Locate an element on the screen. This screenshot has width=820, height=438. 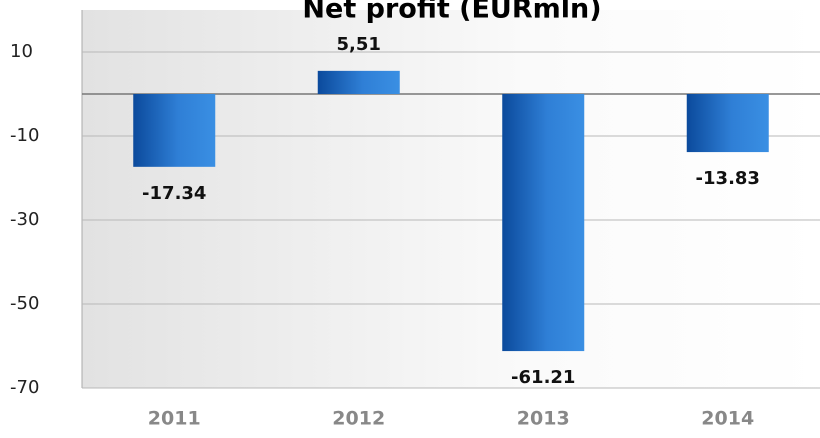
x-tick-label: 2013 is located at coordinates (543, 419).